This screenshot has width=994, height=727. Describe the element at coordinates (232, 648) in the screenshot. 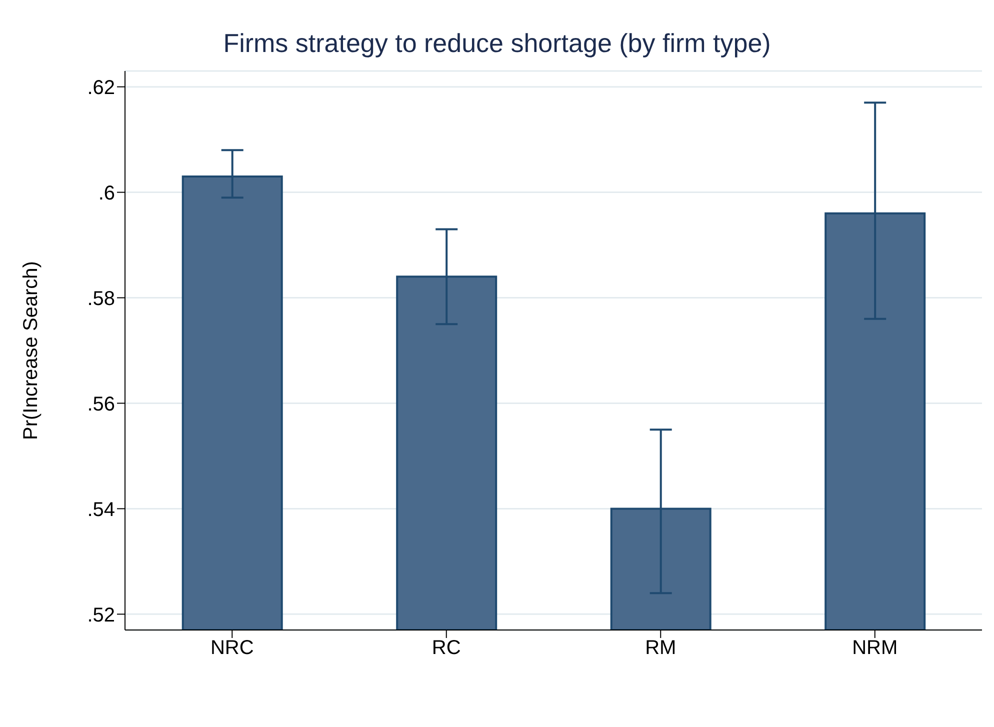

I see `x-tick-label: NRC` at that location.